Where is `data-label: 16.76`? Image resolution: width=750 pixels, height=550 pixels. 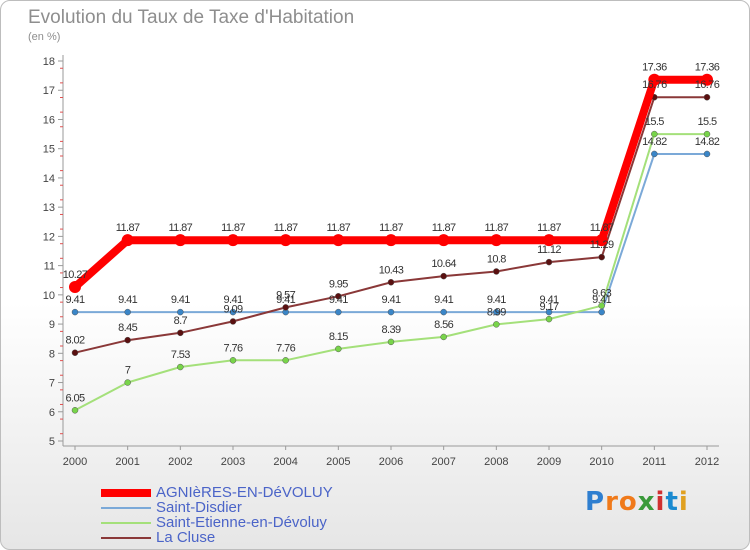
data-label: 16.76 is located at coordinates (654, 85).